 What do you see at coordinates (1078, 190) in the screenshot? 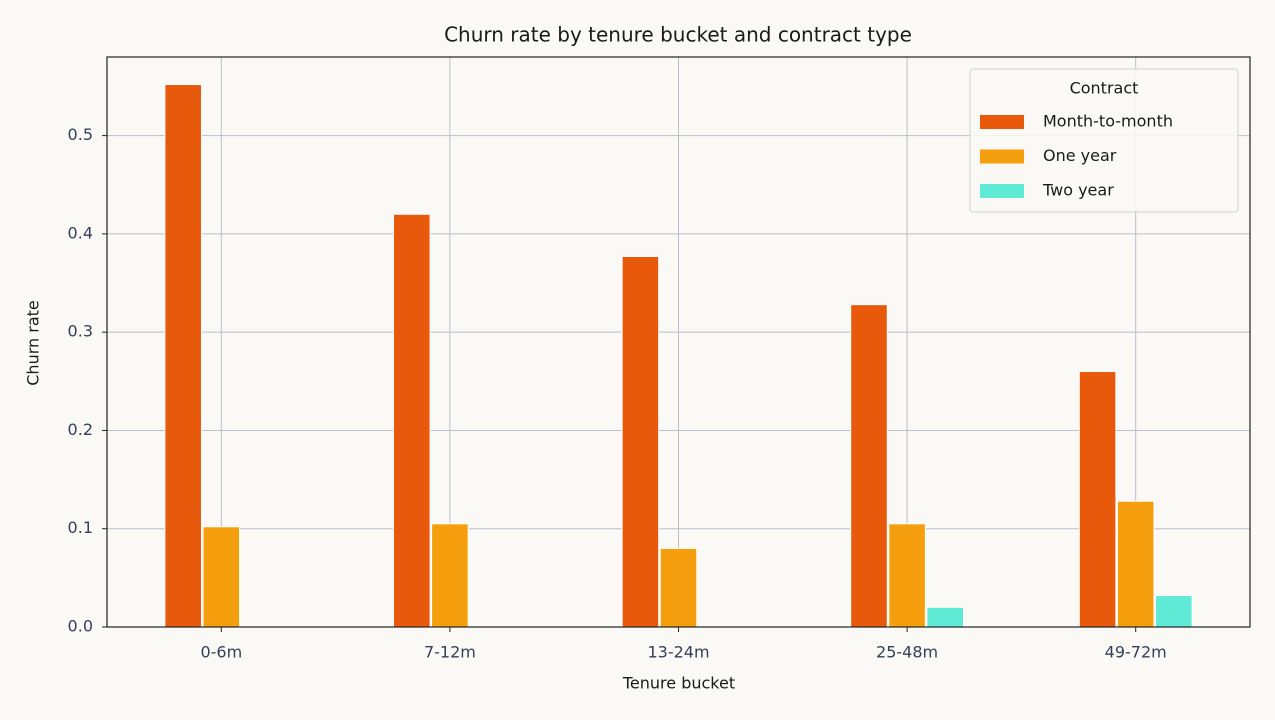
I see `legend-label: Two year` at bounding box center [1078, 190].